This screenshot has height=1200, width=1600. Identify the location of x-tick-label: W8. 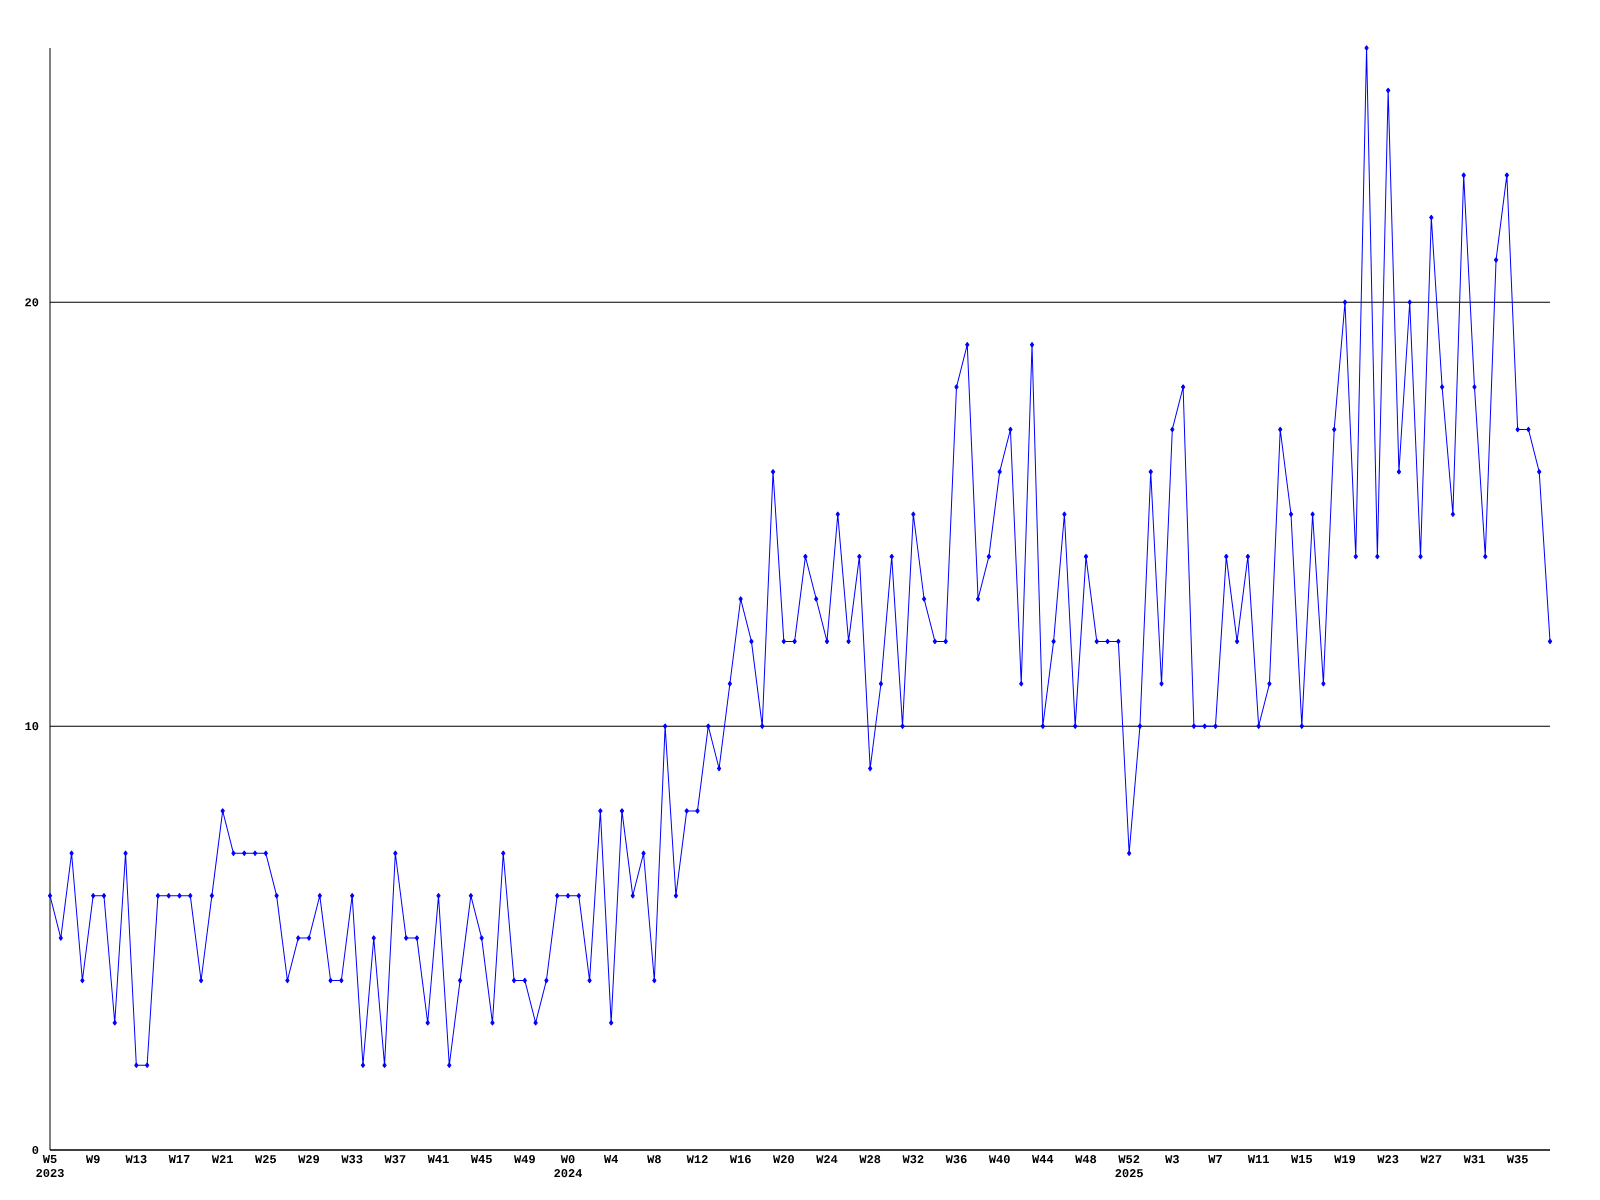
(654, 1159).